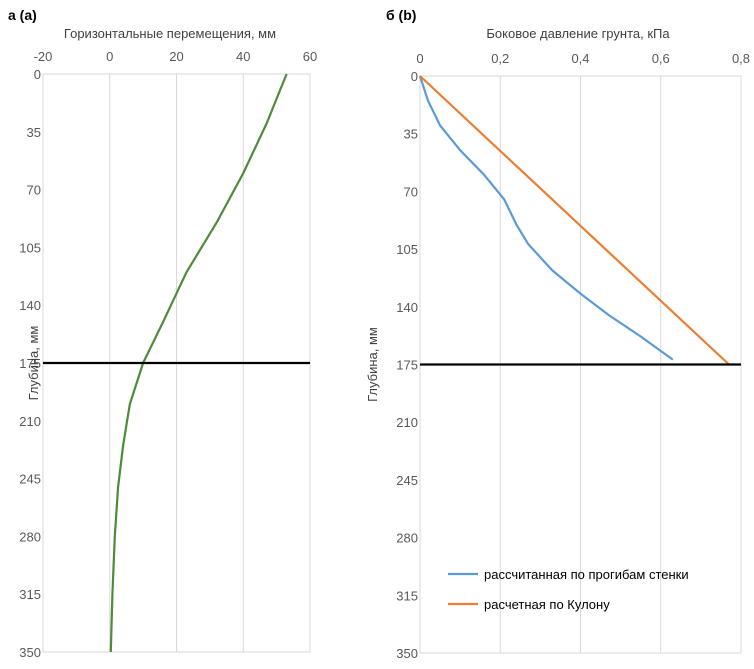 Image resolution: width=754 pixels, height=669 pixels. I want to click on panel-b-y-tick-label: 350, so click(407, 653).